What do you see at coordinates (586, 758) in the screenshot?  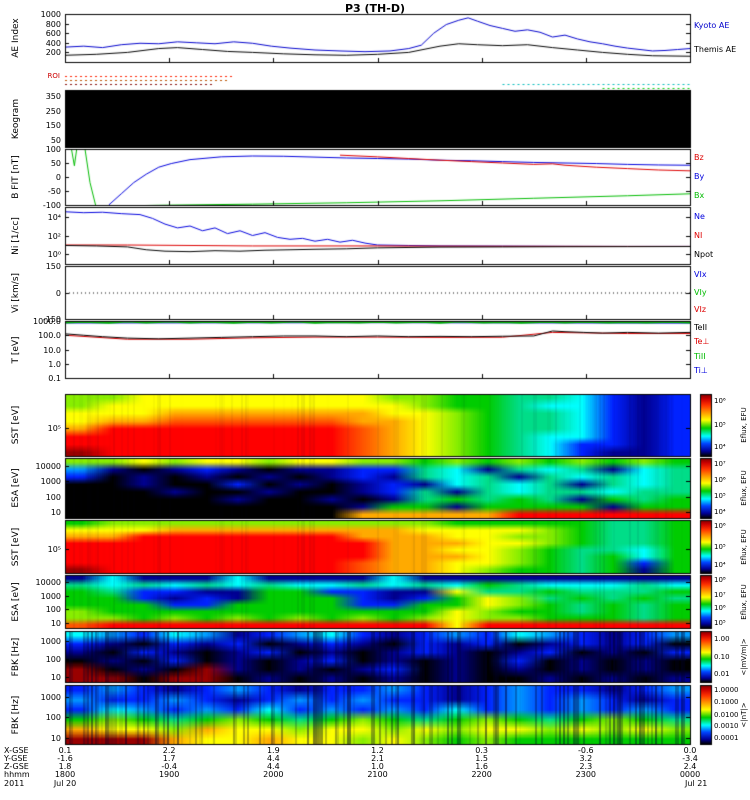 I see `bottom-value: 3.2` at bounding box center [586, 758].